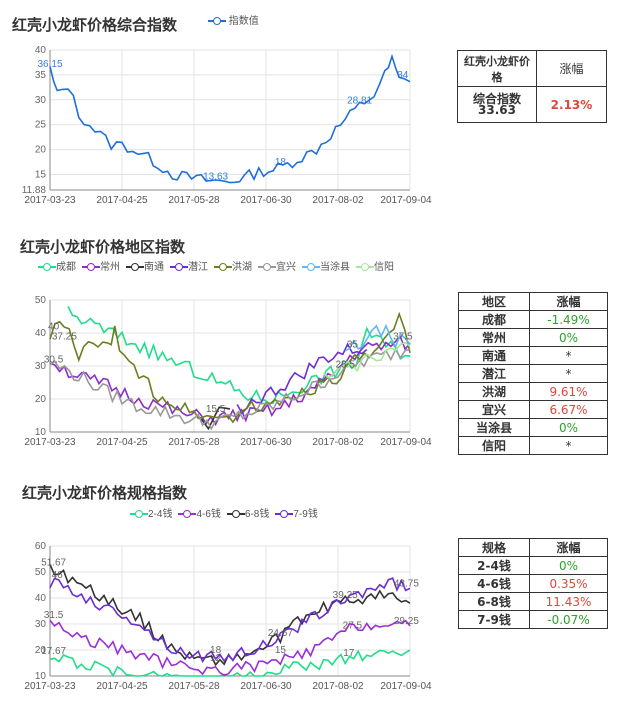 The width and height of the screenshot is (634, 711). What do you see at coordinates (189, 265) in the screenshot?
I see `legend-item: 潜江` at bounding box center [189, 265].